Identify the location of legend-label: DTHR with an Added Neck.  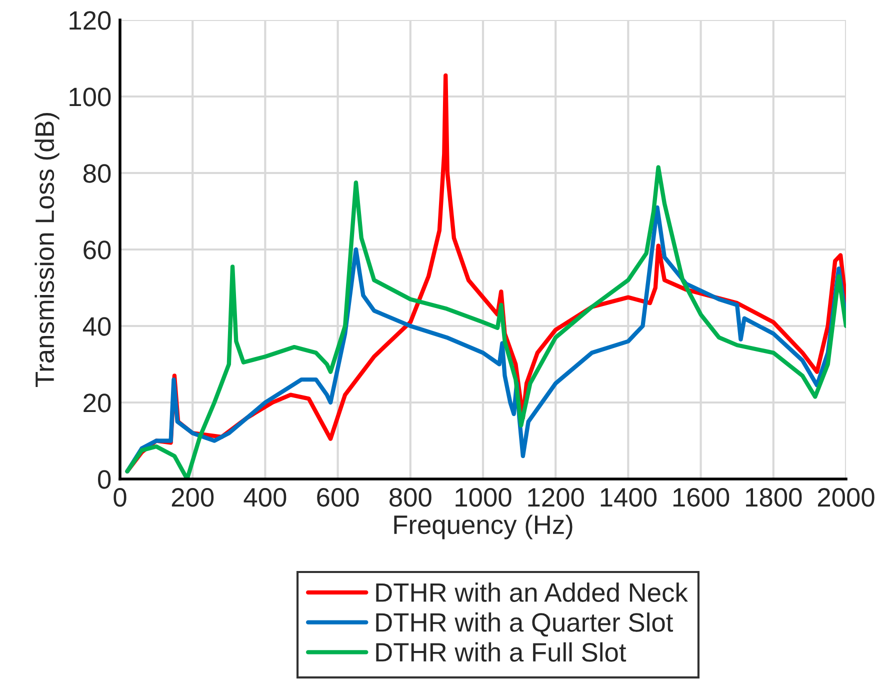
(532, 592).